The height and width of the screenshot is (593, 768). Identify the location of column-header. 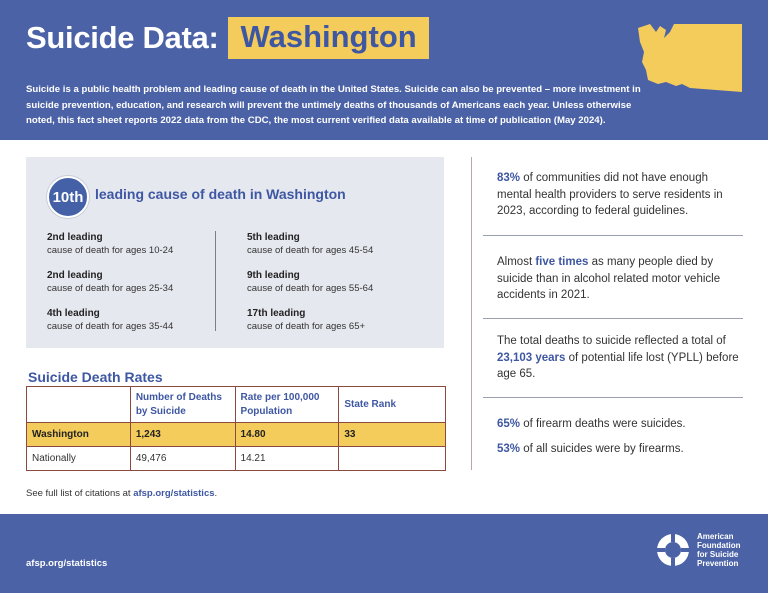
(78, 404).